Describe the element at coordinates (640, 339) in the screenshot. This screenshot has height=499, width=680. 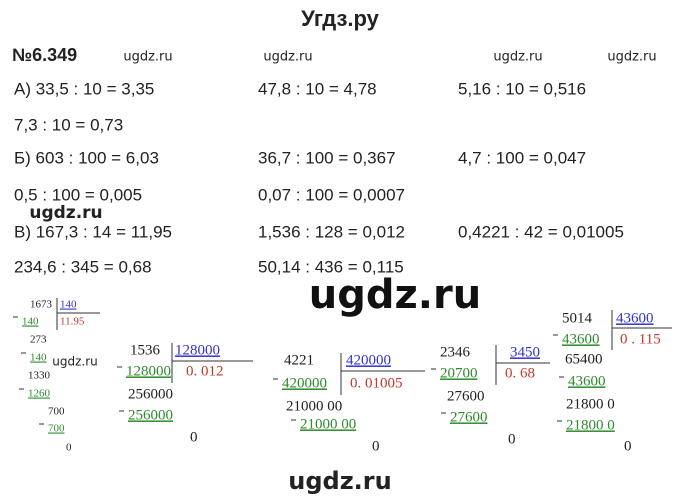
I see `quotient: 0 . 115` at that location.